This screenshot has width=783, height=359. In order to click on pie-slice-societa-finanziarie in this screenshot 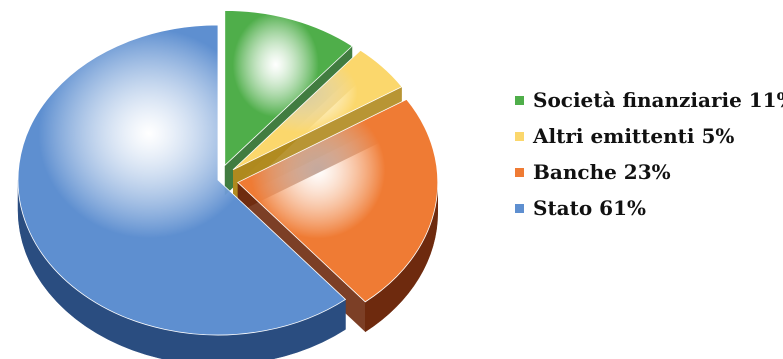, I will do `click(288, 88)`.